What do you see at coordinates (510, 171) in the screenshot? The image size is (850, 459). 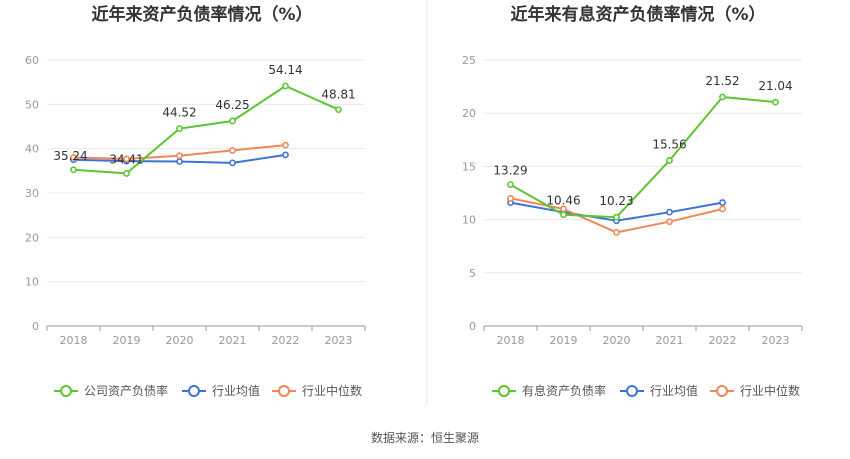 I see `data-label: 13.29` at bounding box center [510, 171].